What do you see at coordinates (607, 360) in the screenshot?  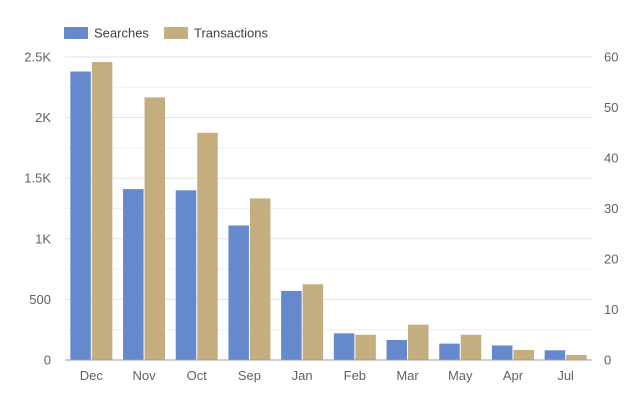 I see `y-right-tick-label: 0` at bounding box center [607, 360].